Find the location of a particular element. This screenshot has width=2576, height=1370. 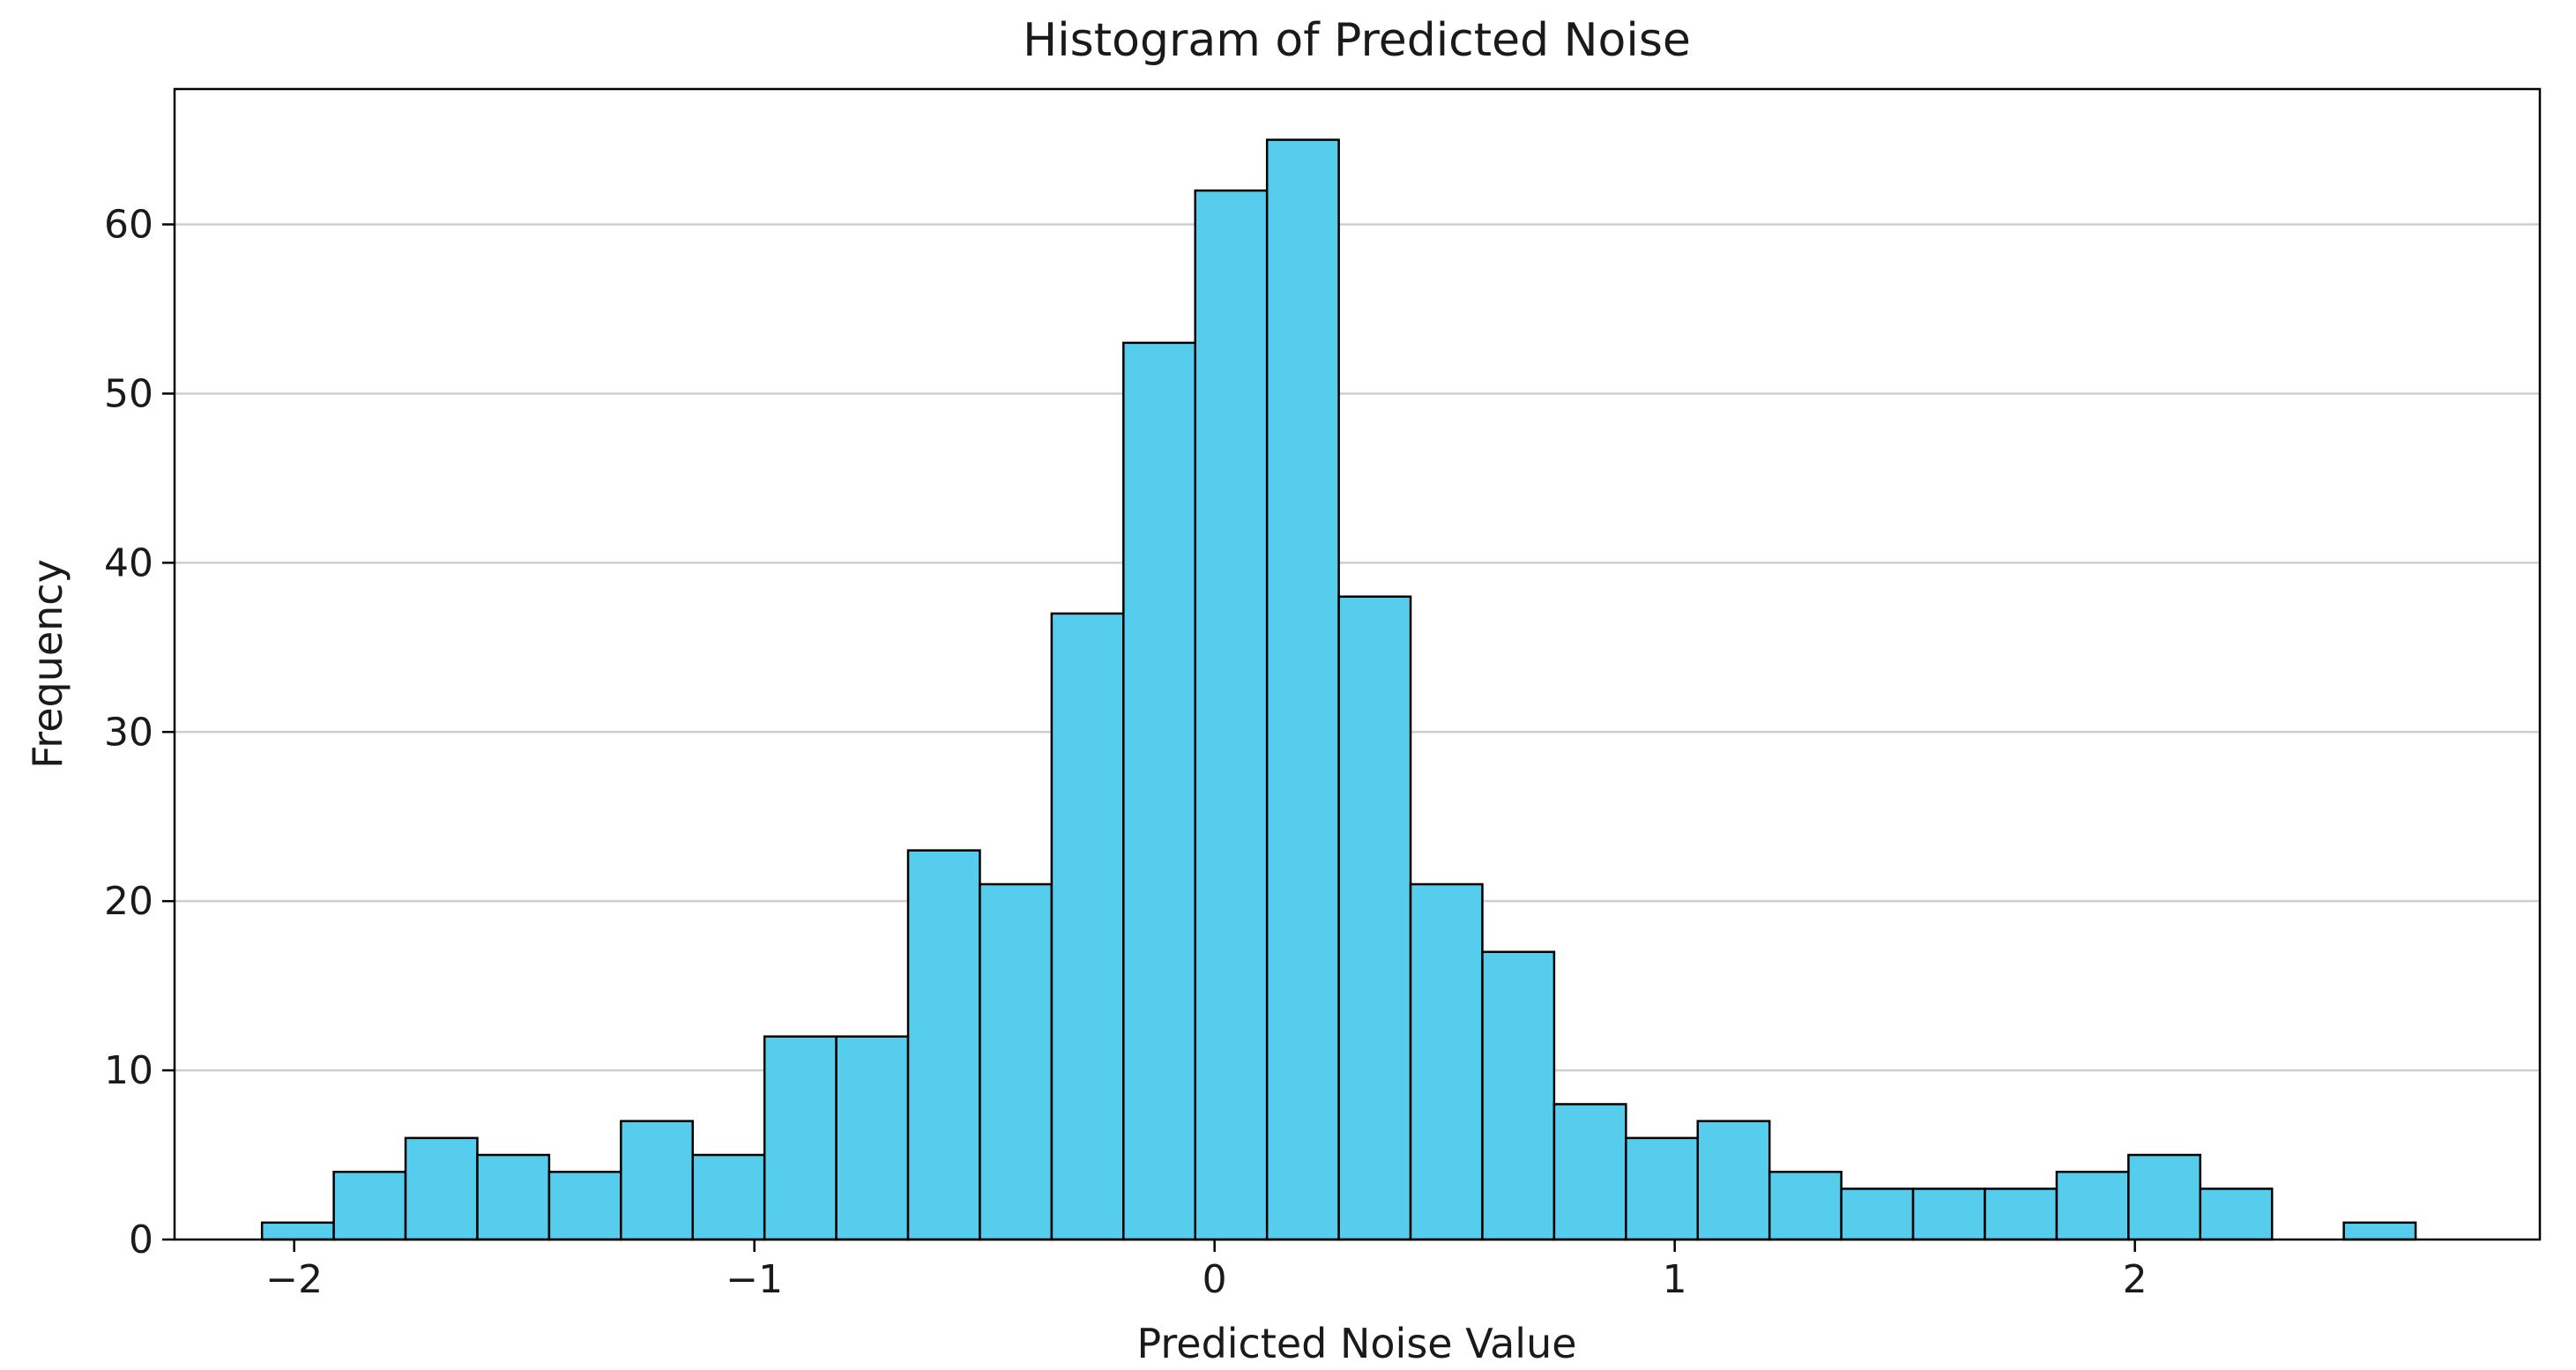

y-axis-ticks: 0 10 20 30 40 50 60 is located at coordinates (139, 732).